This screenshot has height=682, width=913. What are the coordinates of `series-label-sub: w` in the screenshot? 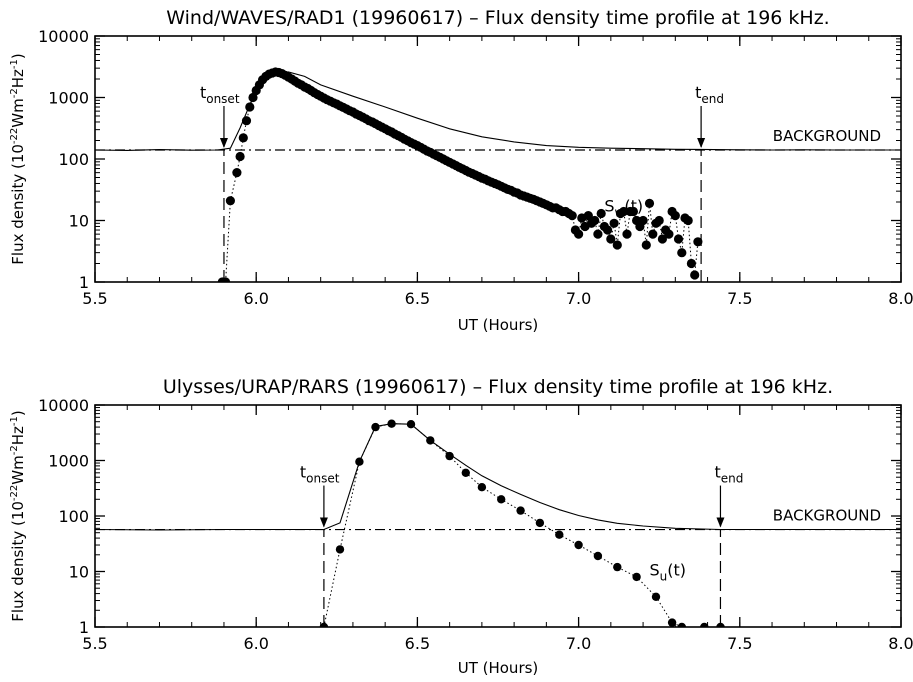 It's located at (620, 213).